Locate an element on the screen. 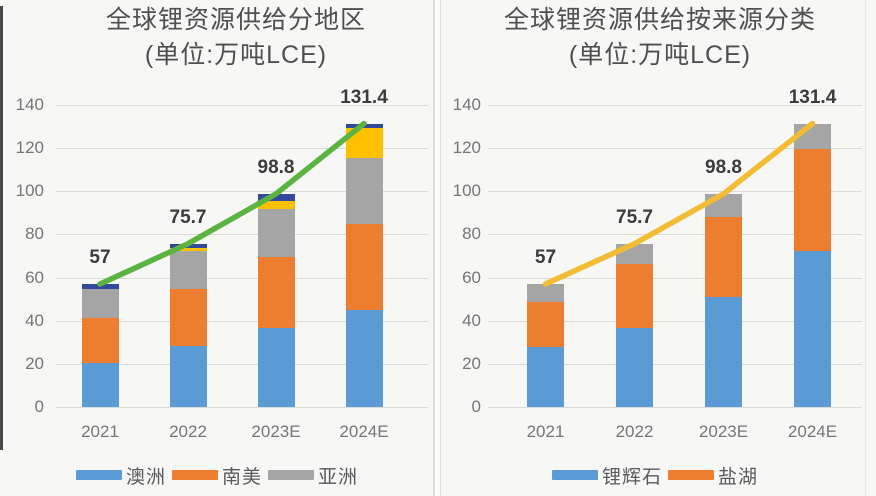 The width and height of the screenshot is (876, 496). screenshot-right-border is located at coordinates (865, 248).